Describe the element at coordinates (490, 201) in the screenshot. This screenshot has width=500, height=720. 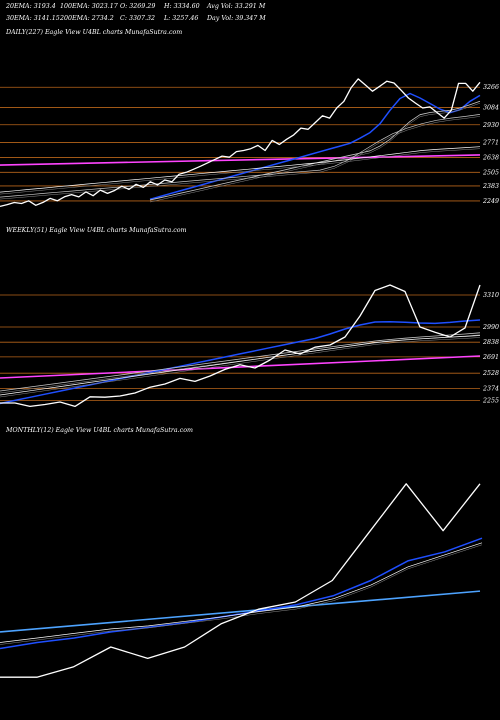
I see `tick-label: 2249` at that location.